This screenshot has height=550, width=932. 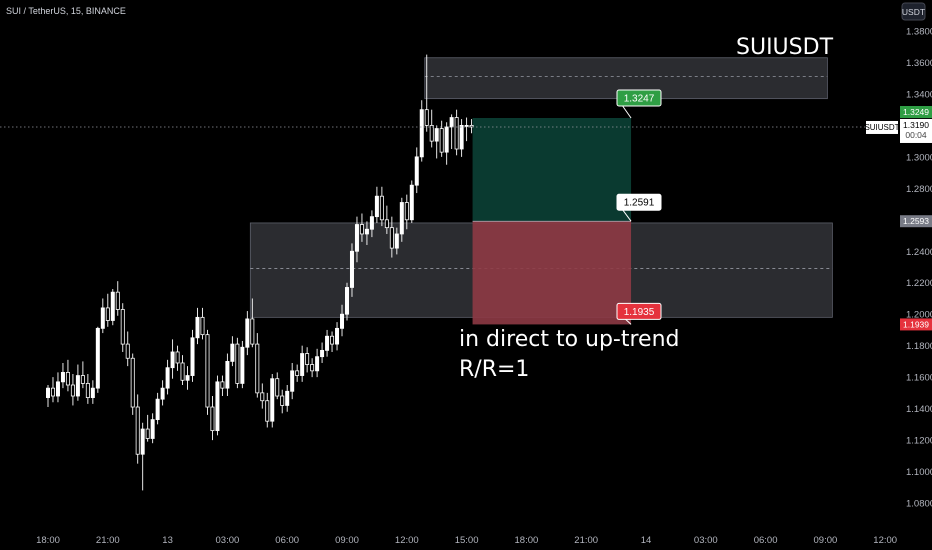 I want to click on x-tick-label: 14, so click(x=646, y=540).